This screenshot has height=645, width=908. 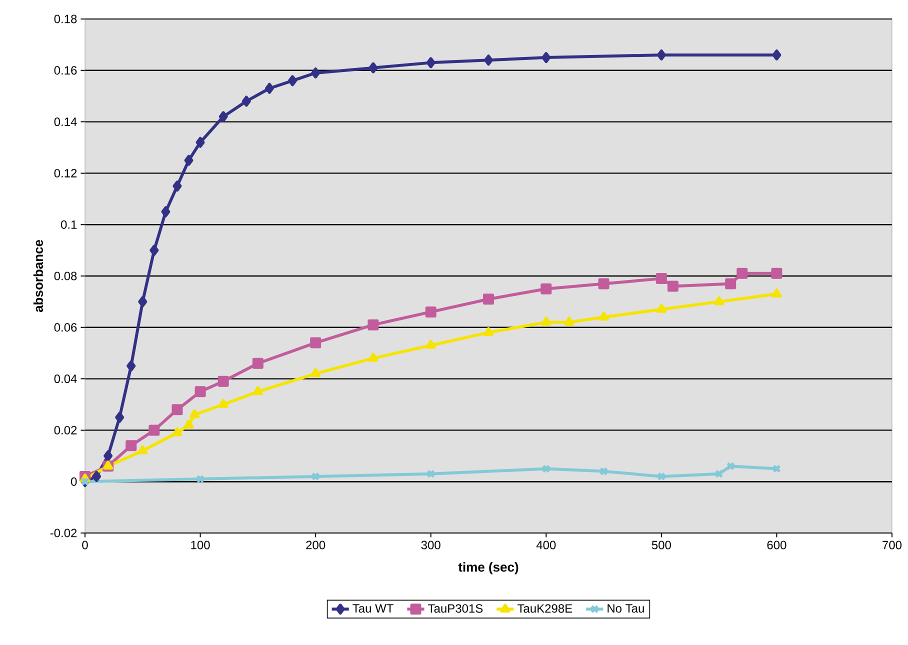 What do you see at coordinates (200, 545) in the screenshot?
I see `x-tick-label: 100` at bounding box center [200, 545].